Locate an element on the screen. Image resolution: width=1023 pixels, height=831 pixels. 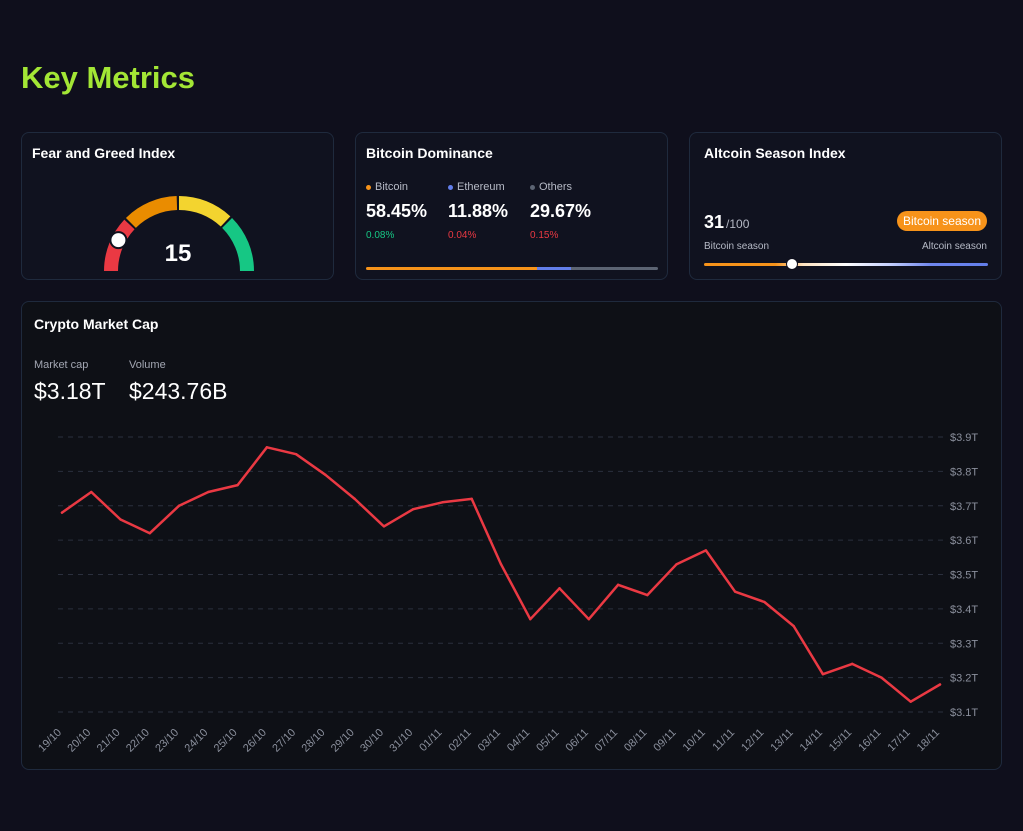
fear-greed-card: Fear and Greed Index 15 is located at coordinates (177, 206).